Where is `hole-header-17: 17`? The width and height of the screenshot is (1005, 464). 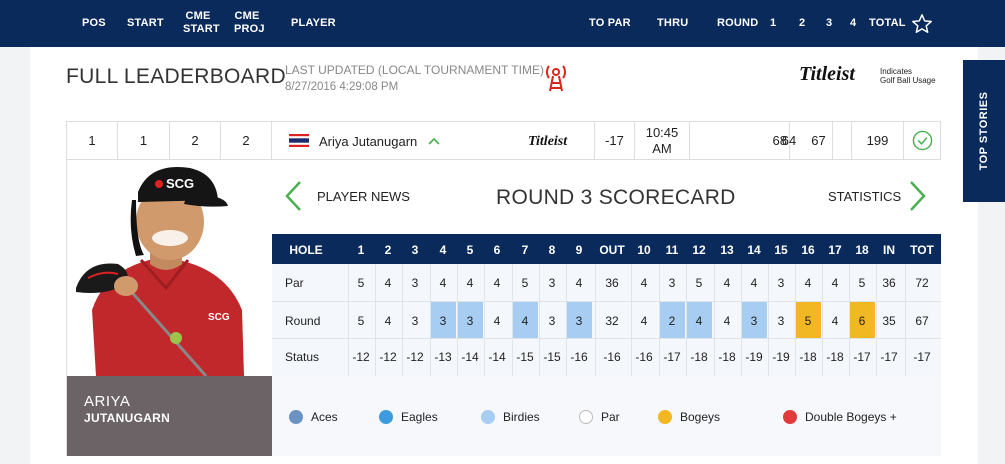
hole-header-17: 17 is located at coordinates (835, 250).